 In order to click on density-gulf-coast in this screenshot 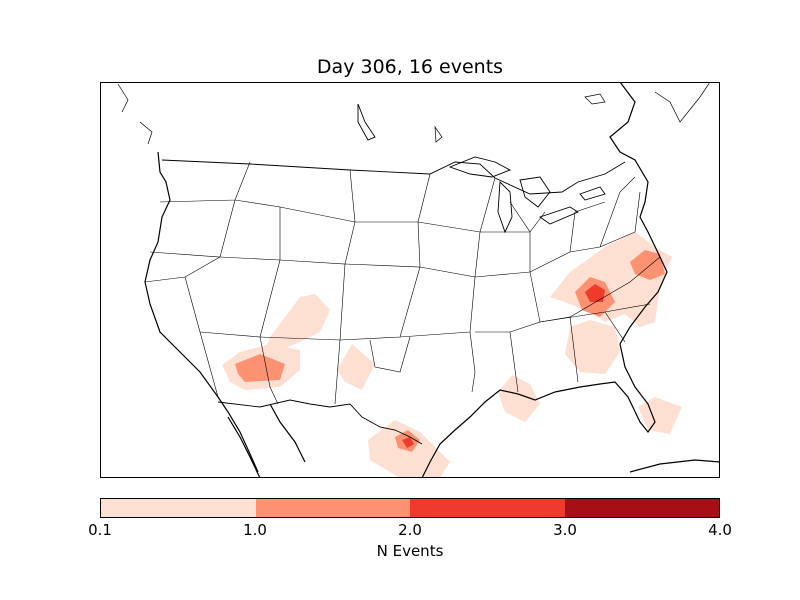, I will do `click(519, 398)`.